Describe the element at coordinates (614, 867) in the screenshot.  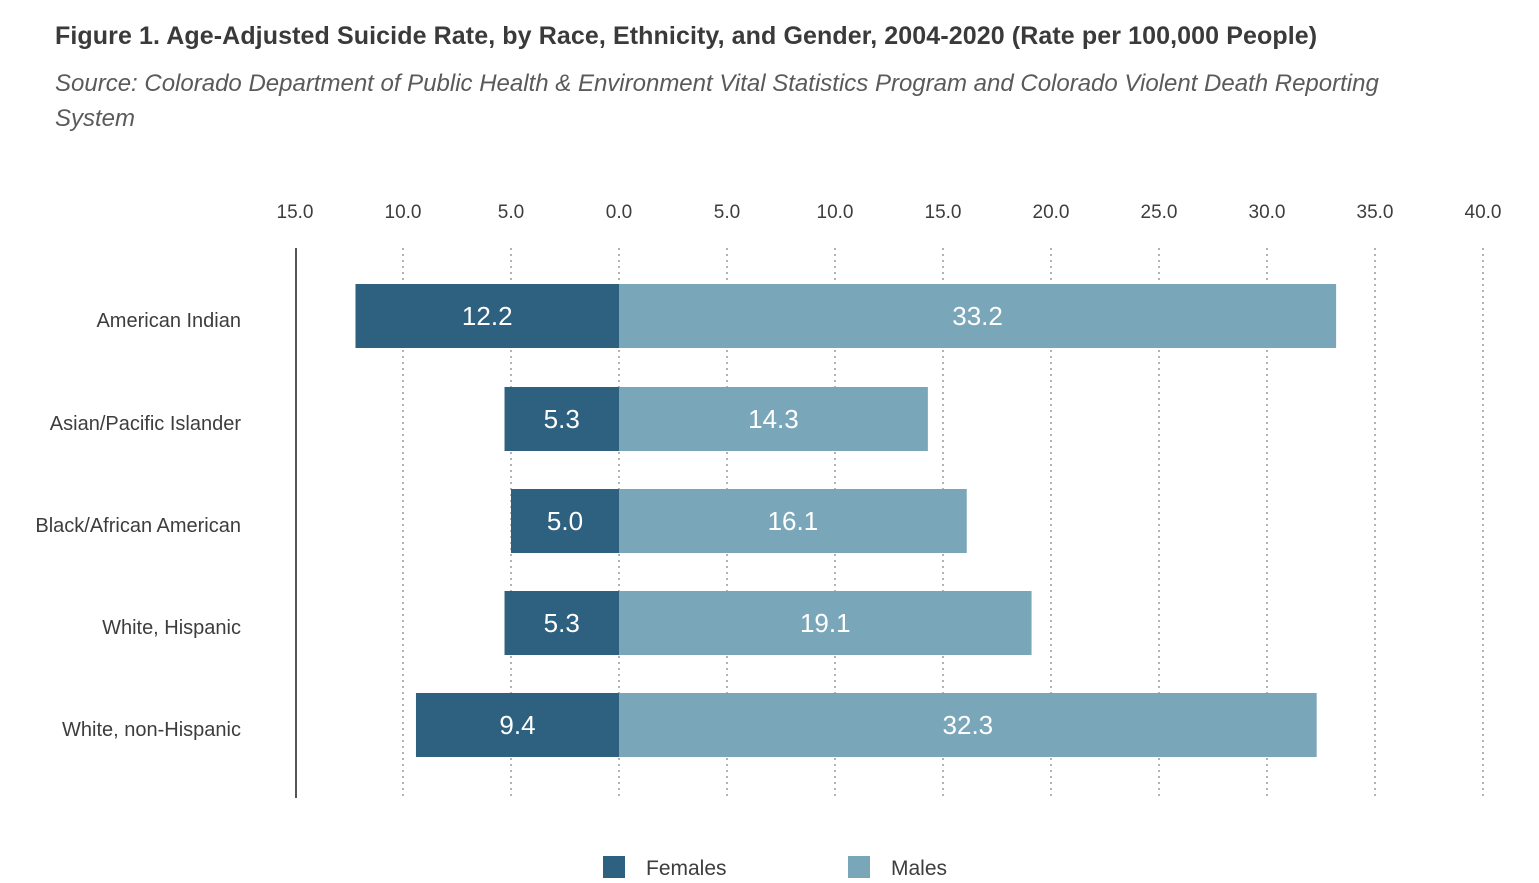
I see `legend-swatch-females` at that location.